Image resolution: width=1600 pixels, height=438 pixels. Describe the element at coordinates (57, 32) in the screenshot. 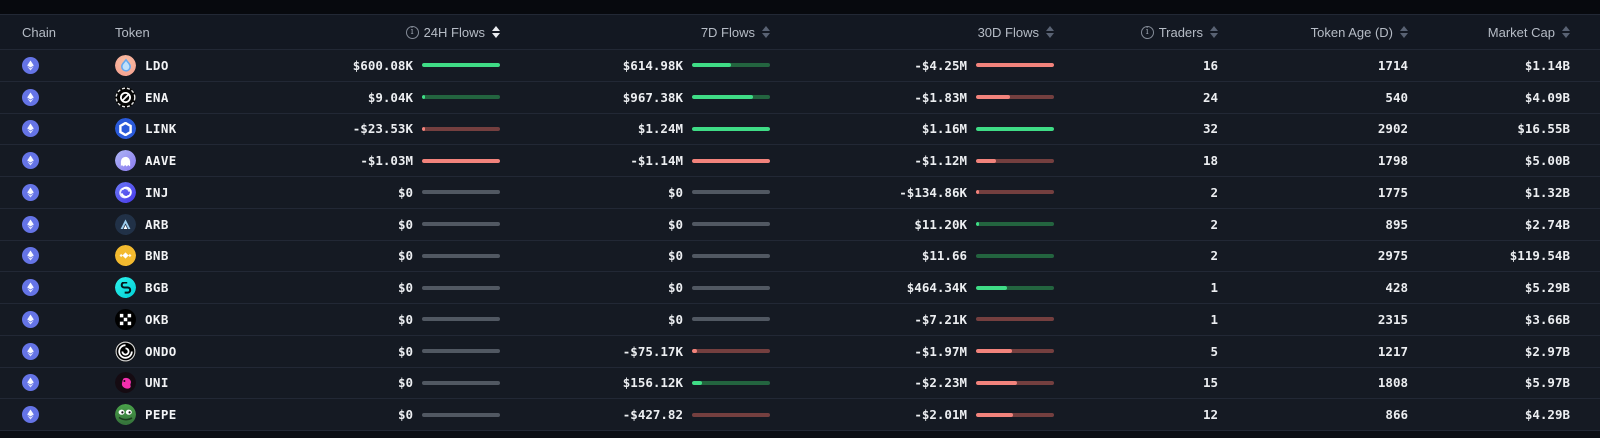

I see `column-header-chain: Chain` at that location.